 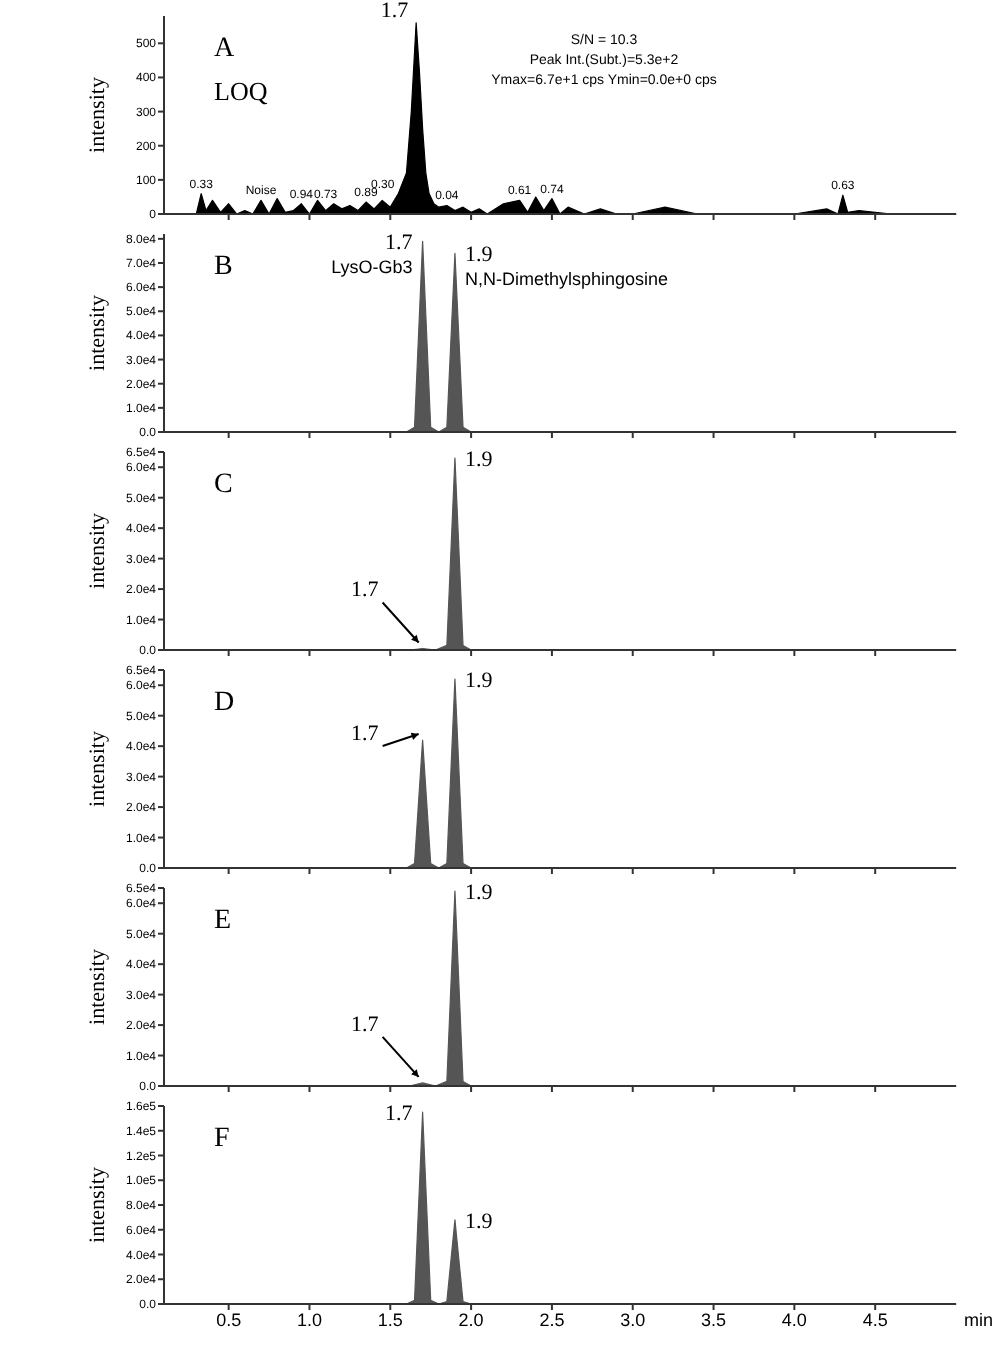 What do you see at coordinates (224, 703) in the screenshot?
I see `text: D` at bounding box center [224, 703].